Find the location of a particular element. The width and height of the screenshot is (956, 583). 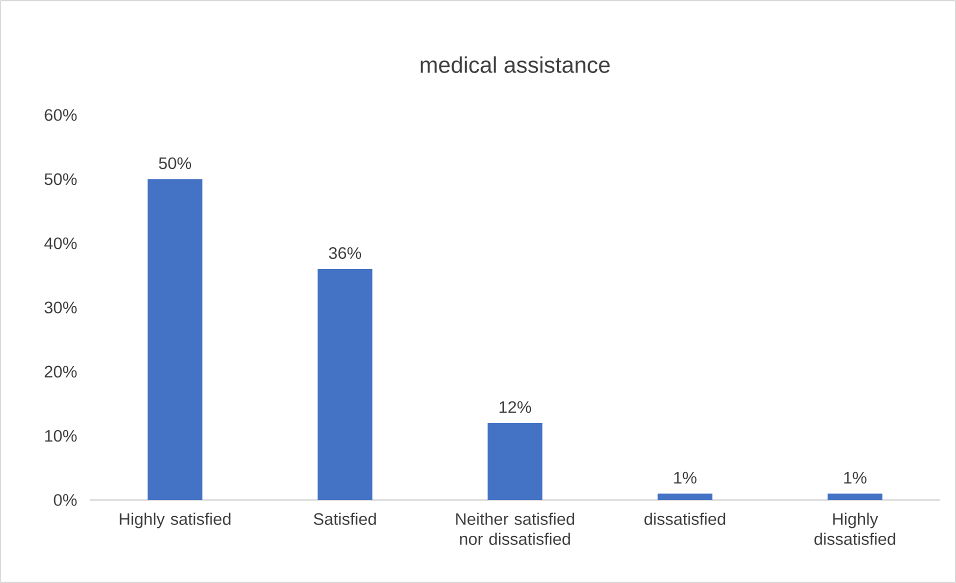

y-tick-label: 20% is located at coordinates (60, 372).